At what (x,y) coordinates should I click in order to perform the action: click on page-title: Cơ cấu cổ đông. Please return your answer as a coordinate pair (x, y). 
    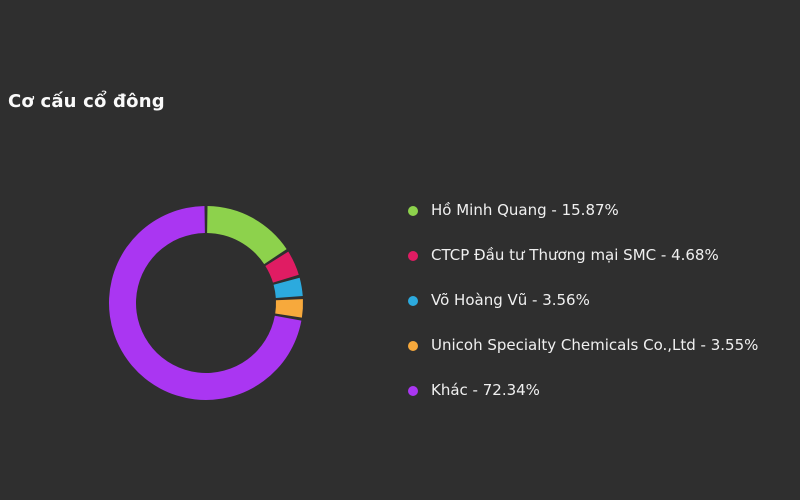
    Looking at the image, I should click on (86, 101).